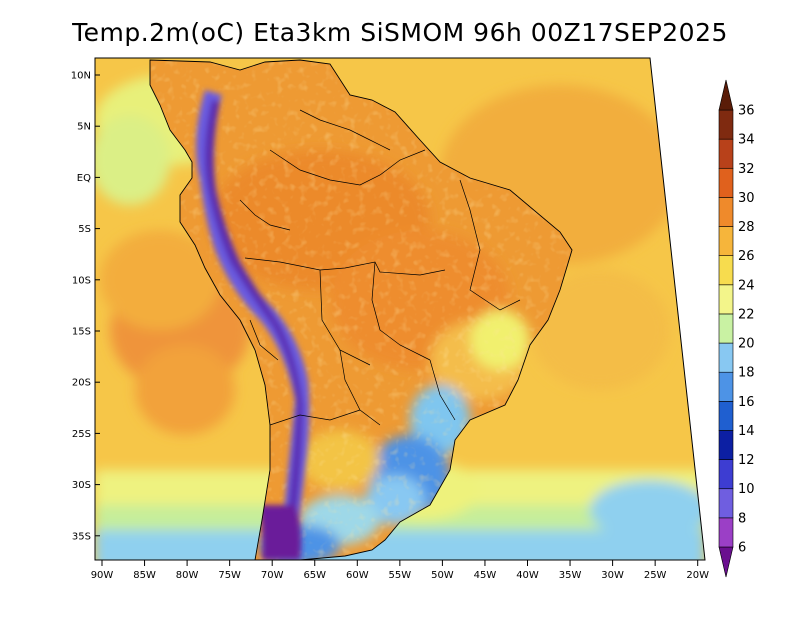  What do you see at coordinates (81, 280) in the screenshot?
I see `lat-label: 10S` at bounding box center [81, 280].